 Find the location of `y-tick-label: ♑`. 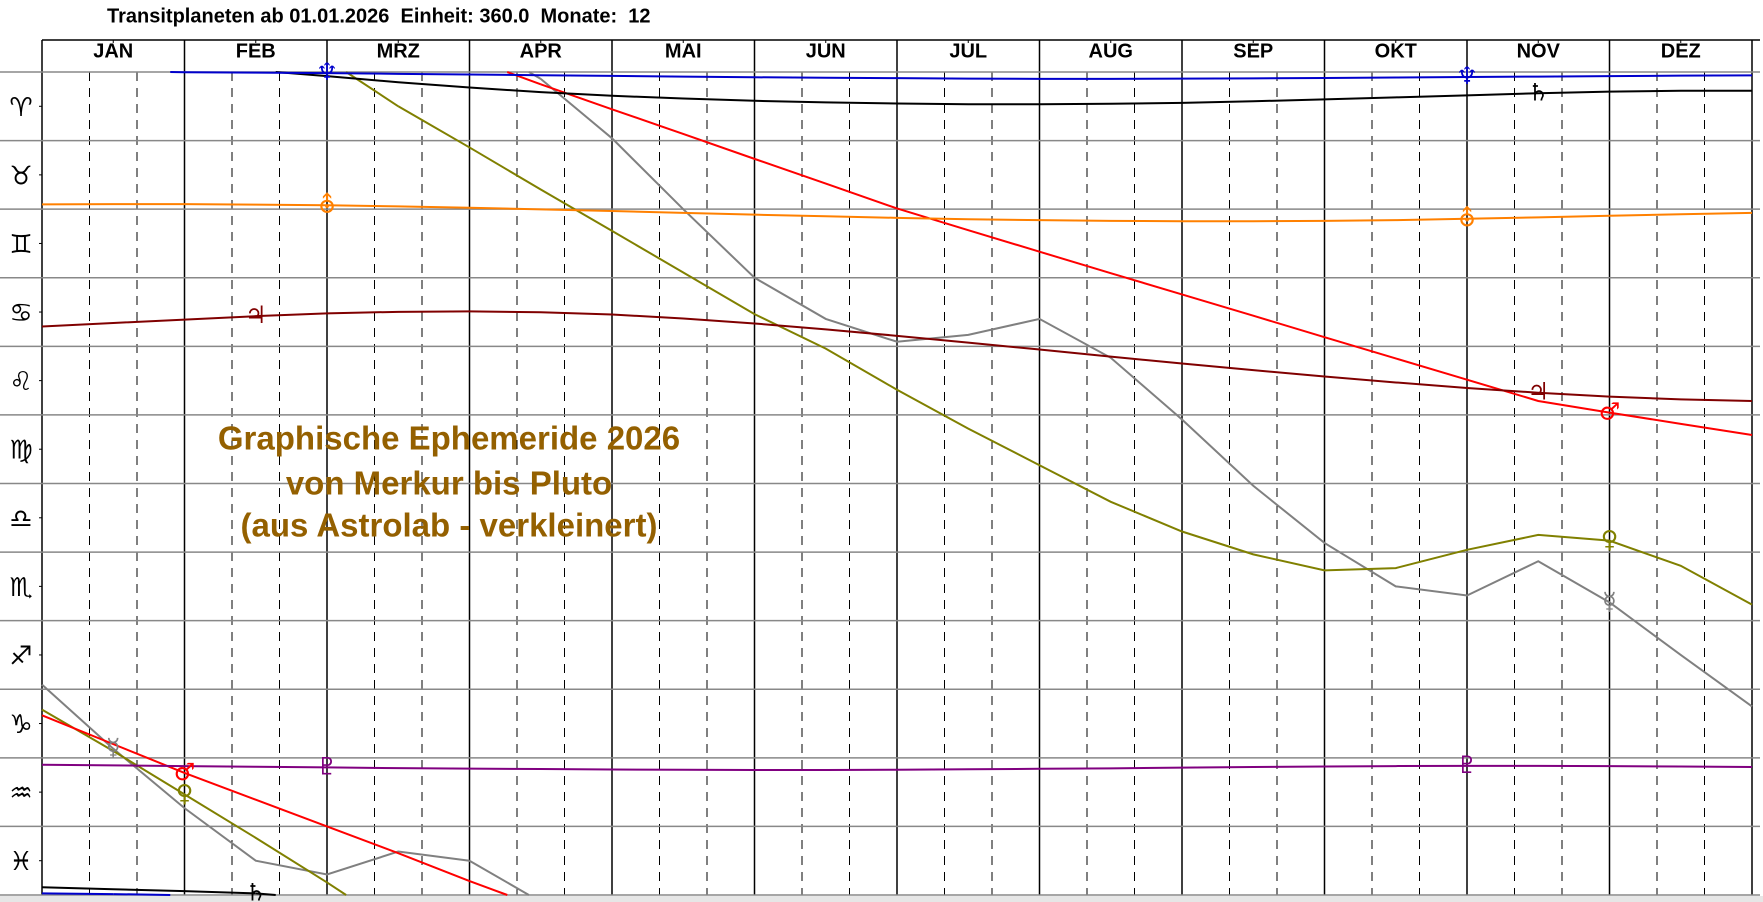

y-tick-label: ♑ is located at coordinates (20, 725).